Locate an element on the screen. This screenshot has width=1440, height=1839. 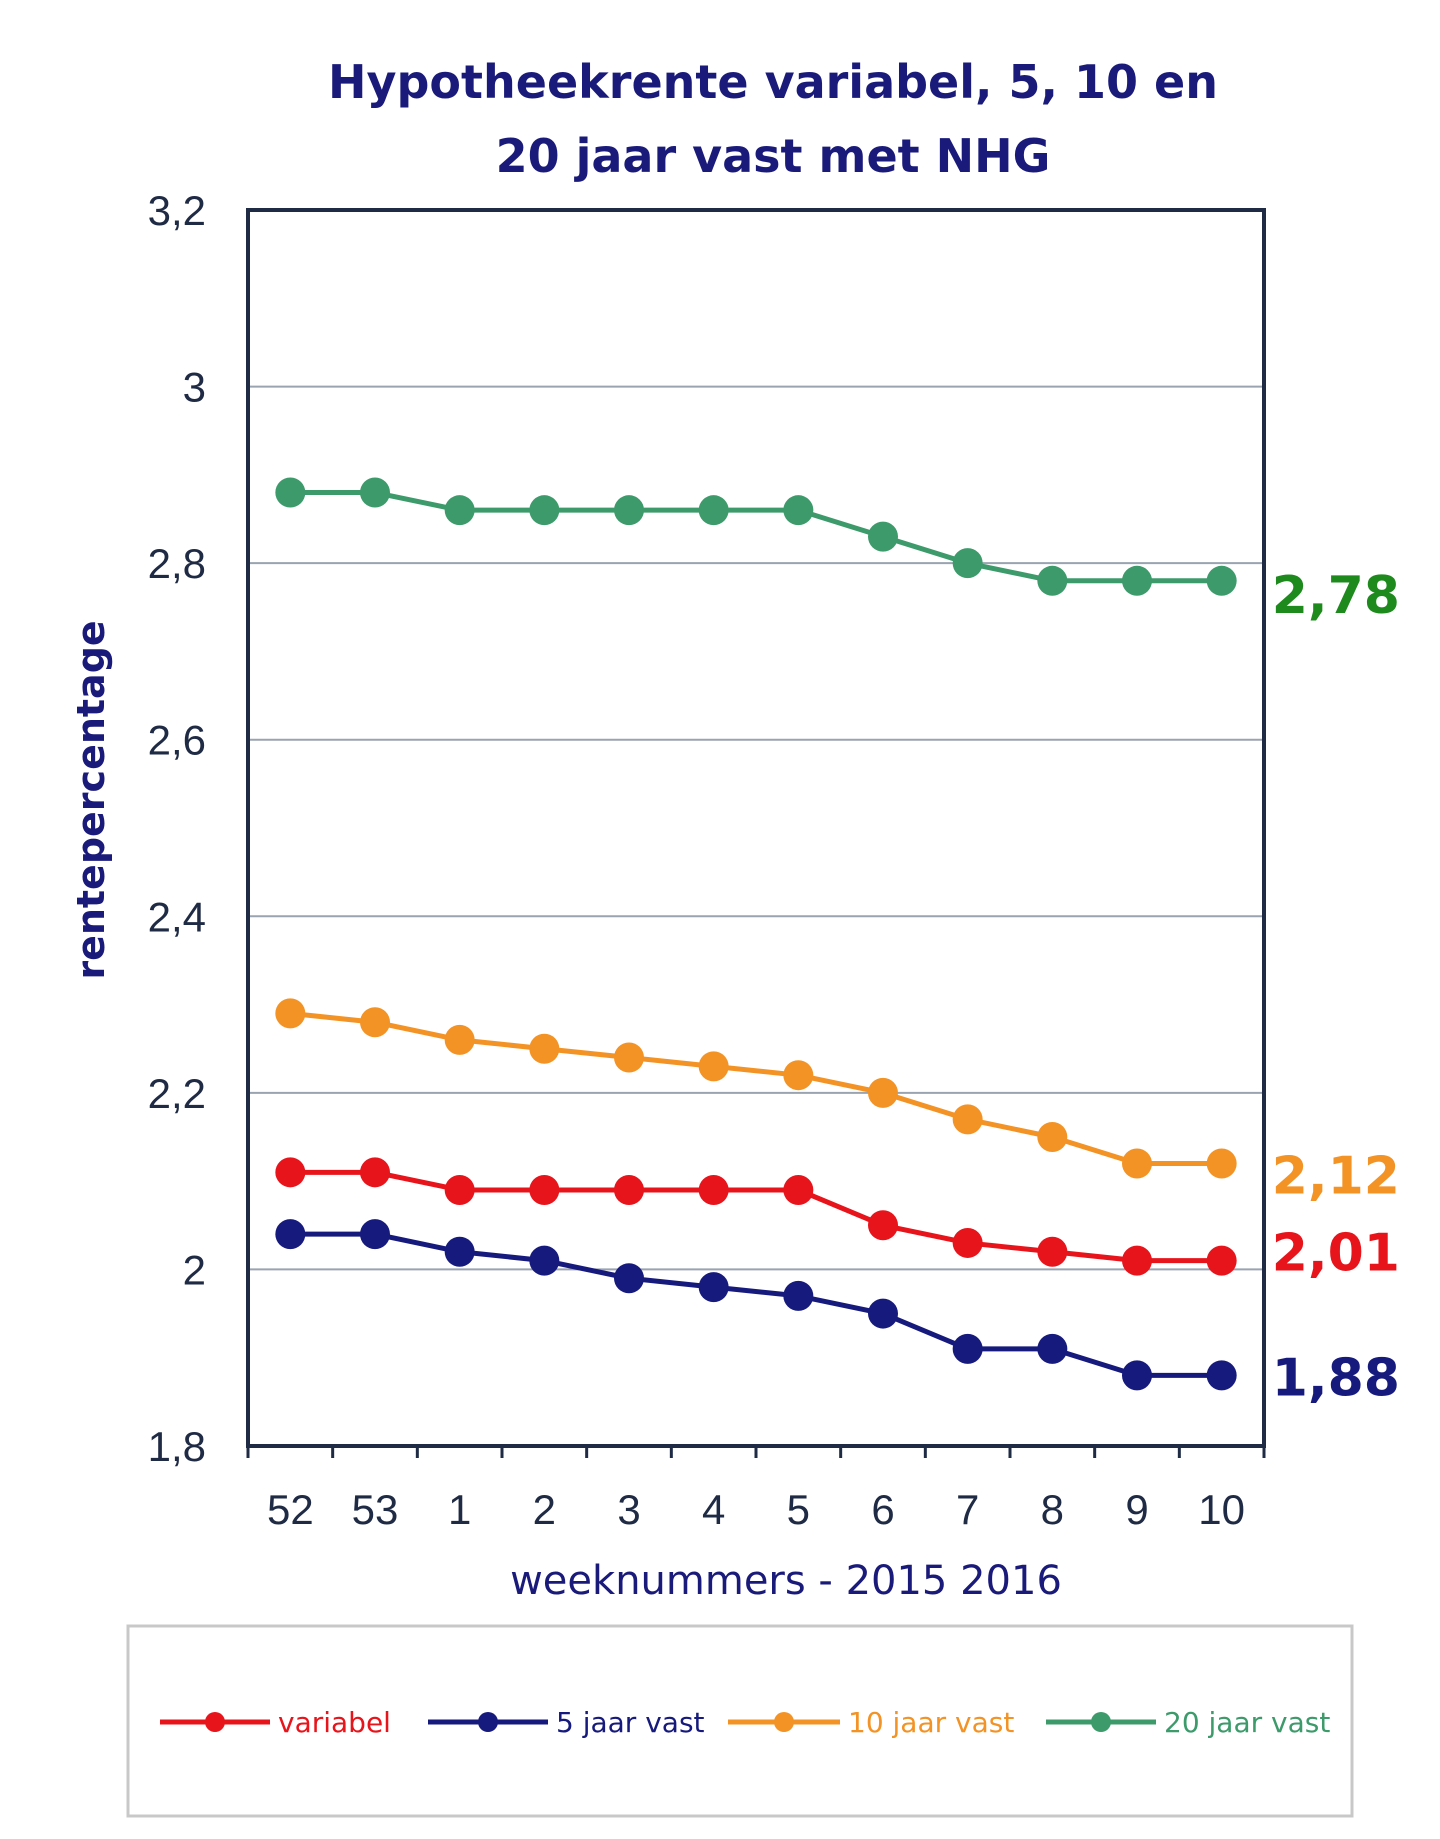
x-tick-label: 8 is located at coordinates (1052, 1509).